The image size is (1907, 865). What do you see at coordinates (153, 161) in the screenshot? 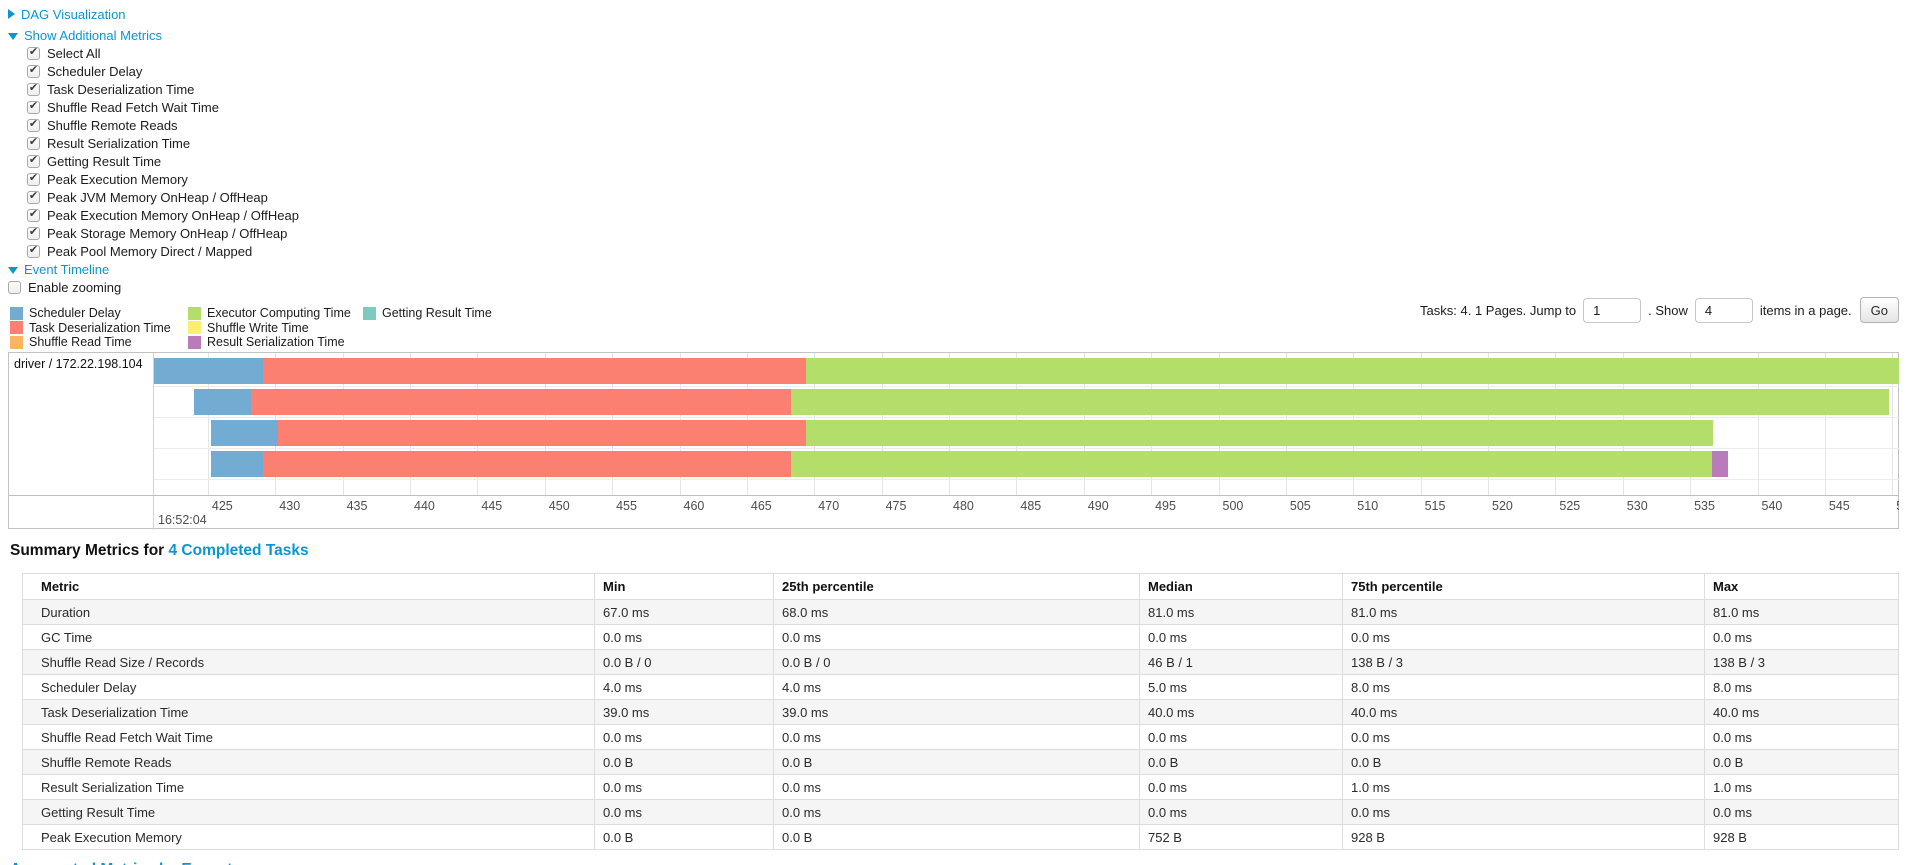
I see `metric-checkbox-row: Getting Result Time` at bounding box center [153, 161].